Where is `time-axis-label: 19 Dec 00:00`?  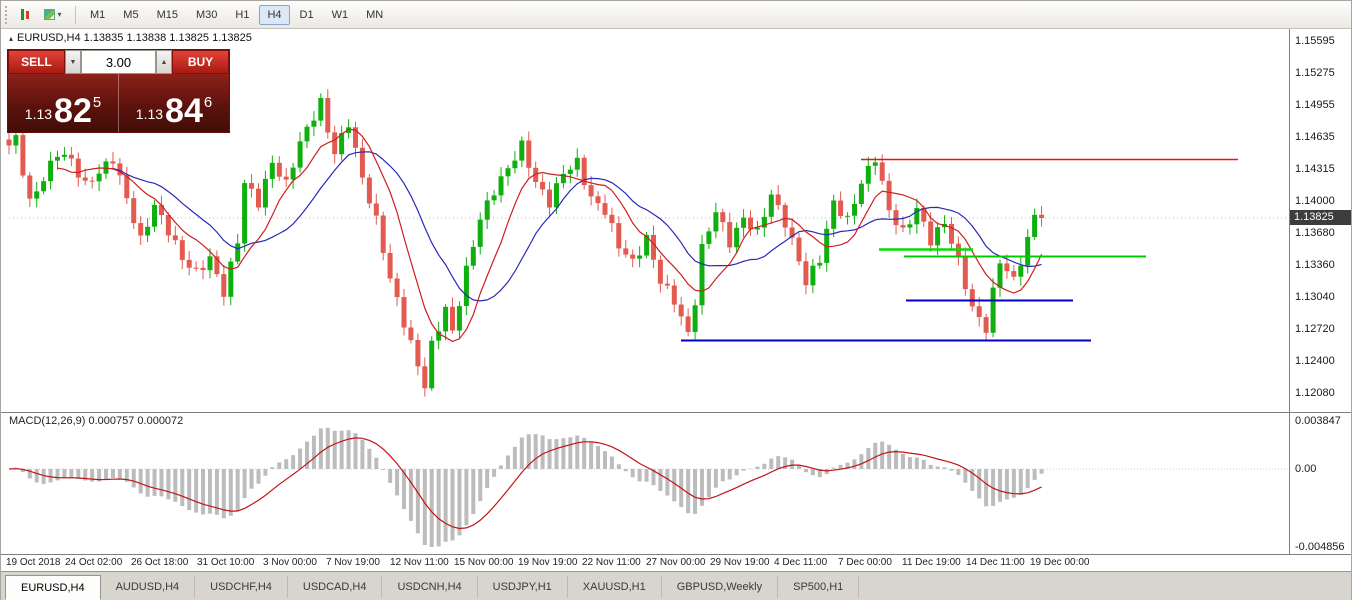 time-axis-label: 19 Dec 00:00 is located at coordinates (1060, 562).